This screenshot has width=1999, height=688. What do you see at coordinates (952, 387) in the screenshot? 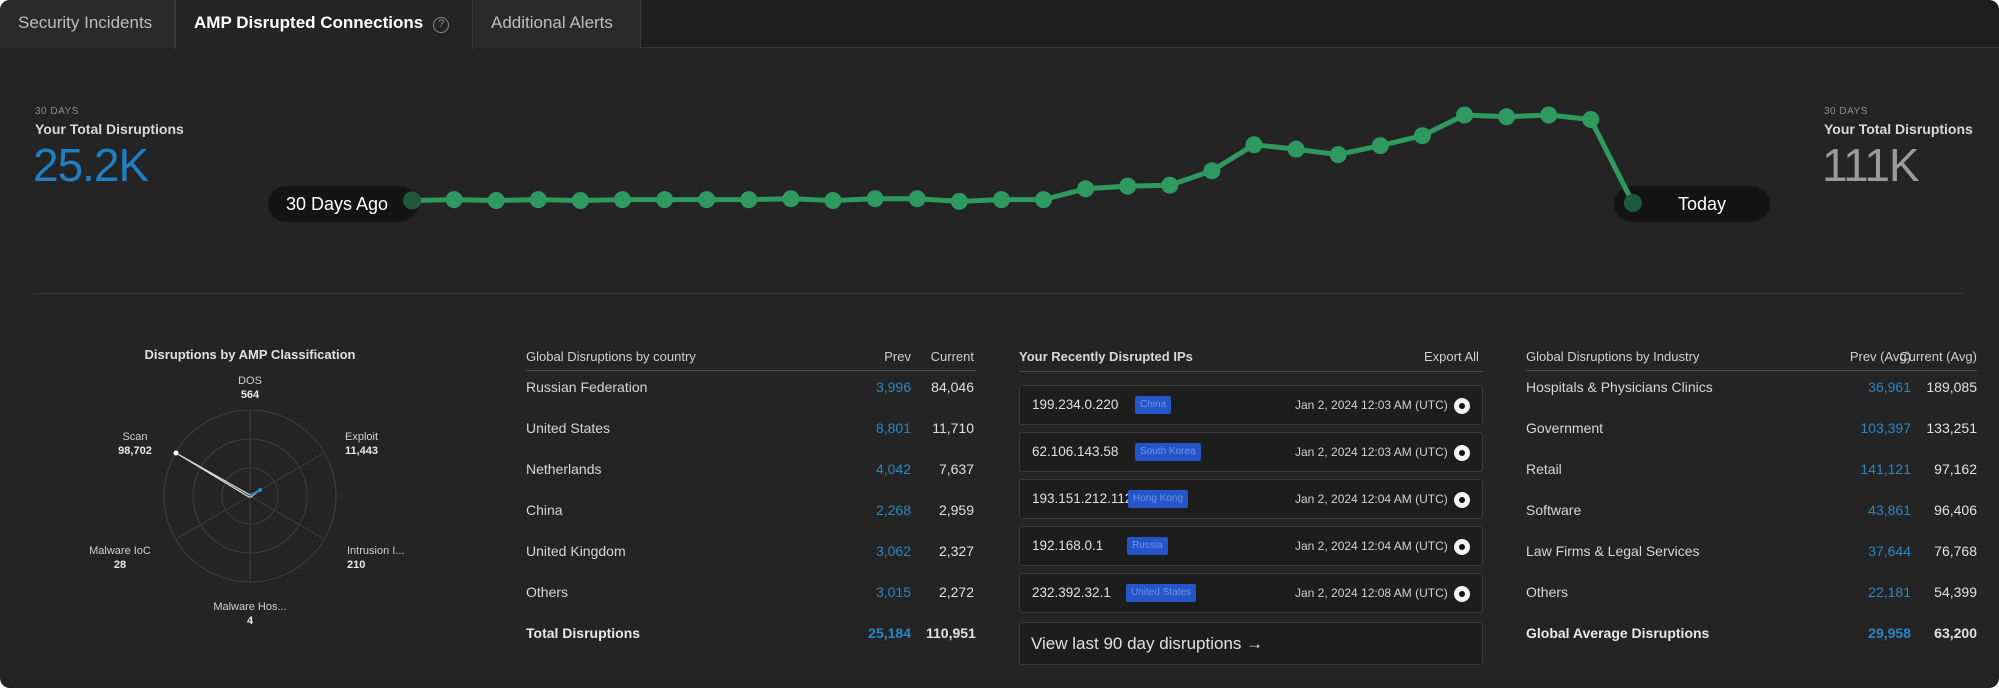
I see `row-current: 84,046` at bounding box center [952, 387].